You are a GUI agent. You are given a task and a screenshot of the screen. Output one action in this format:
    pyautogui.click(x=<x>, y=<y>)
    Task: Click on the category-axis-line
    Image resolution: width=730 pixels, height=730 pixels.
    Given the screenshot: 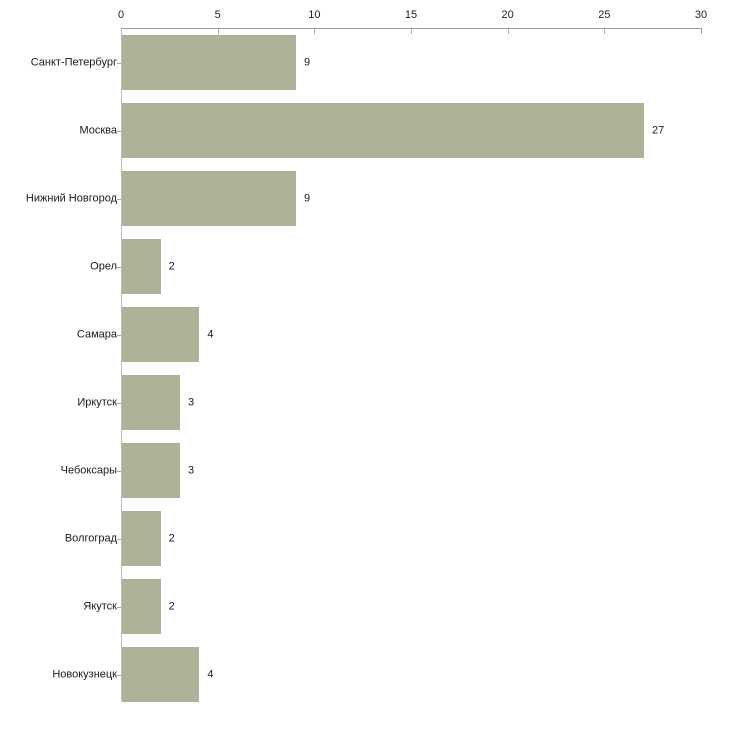 What is the action you would take?
    pyautogui.click(x=121, y=365)
    